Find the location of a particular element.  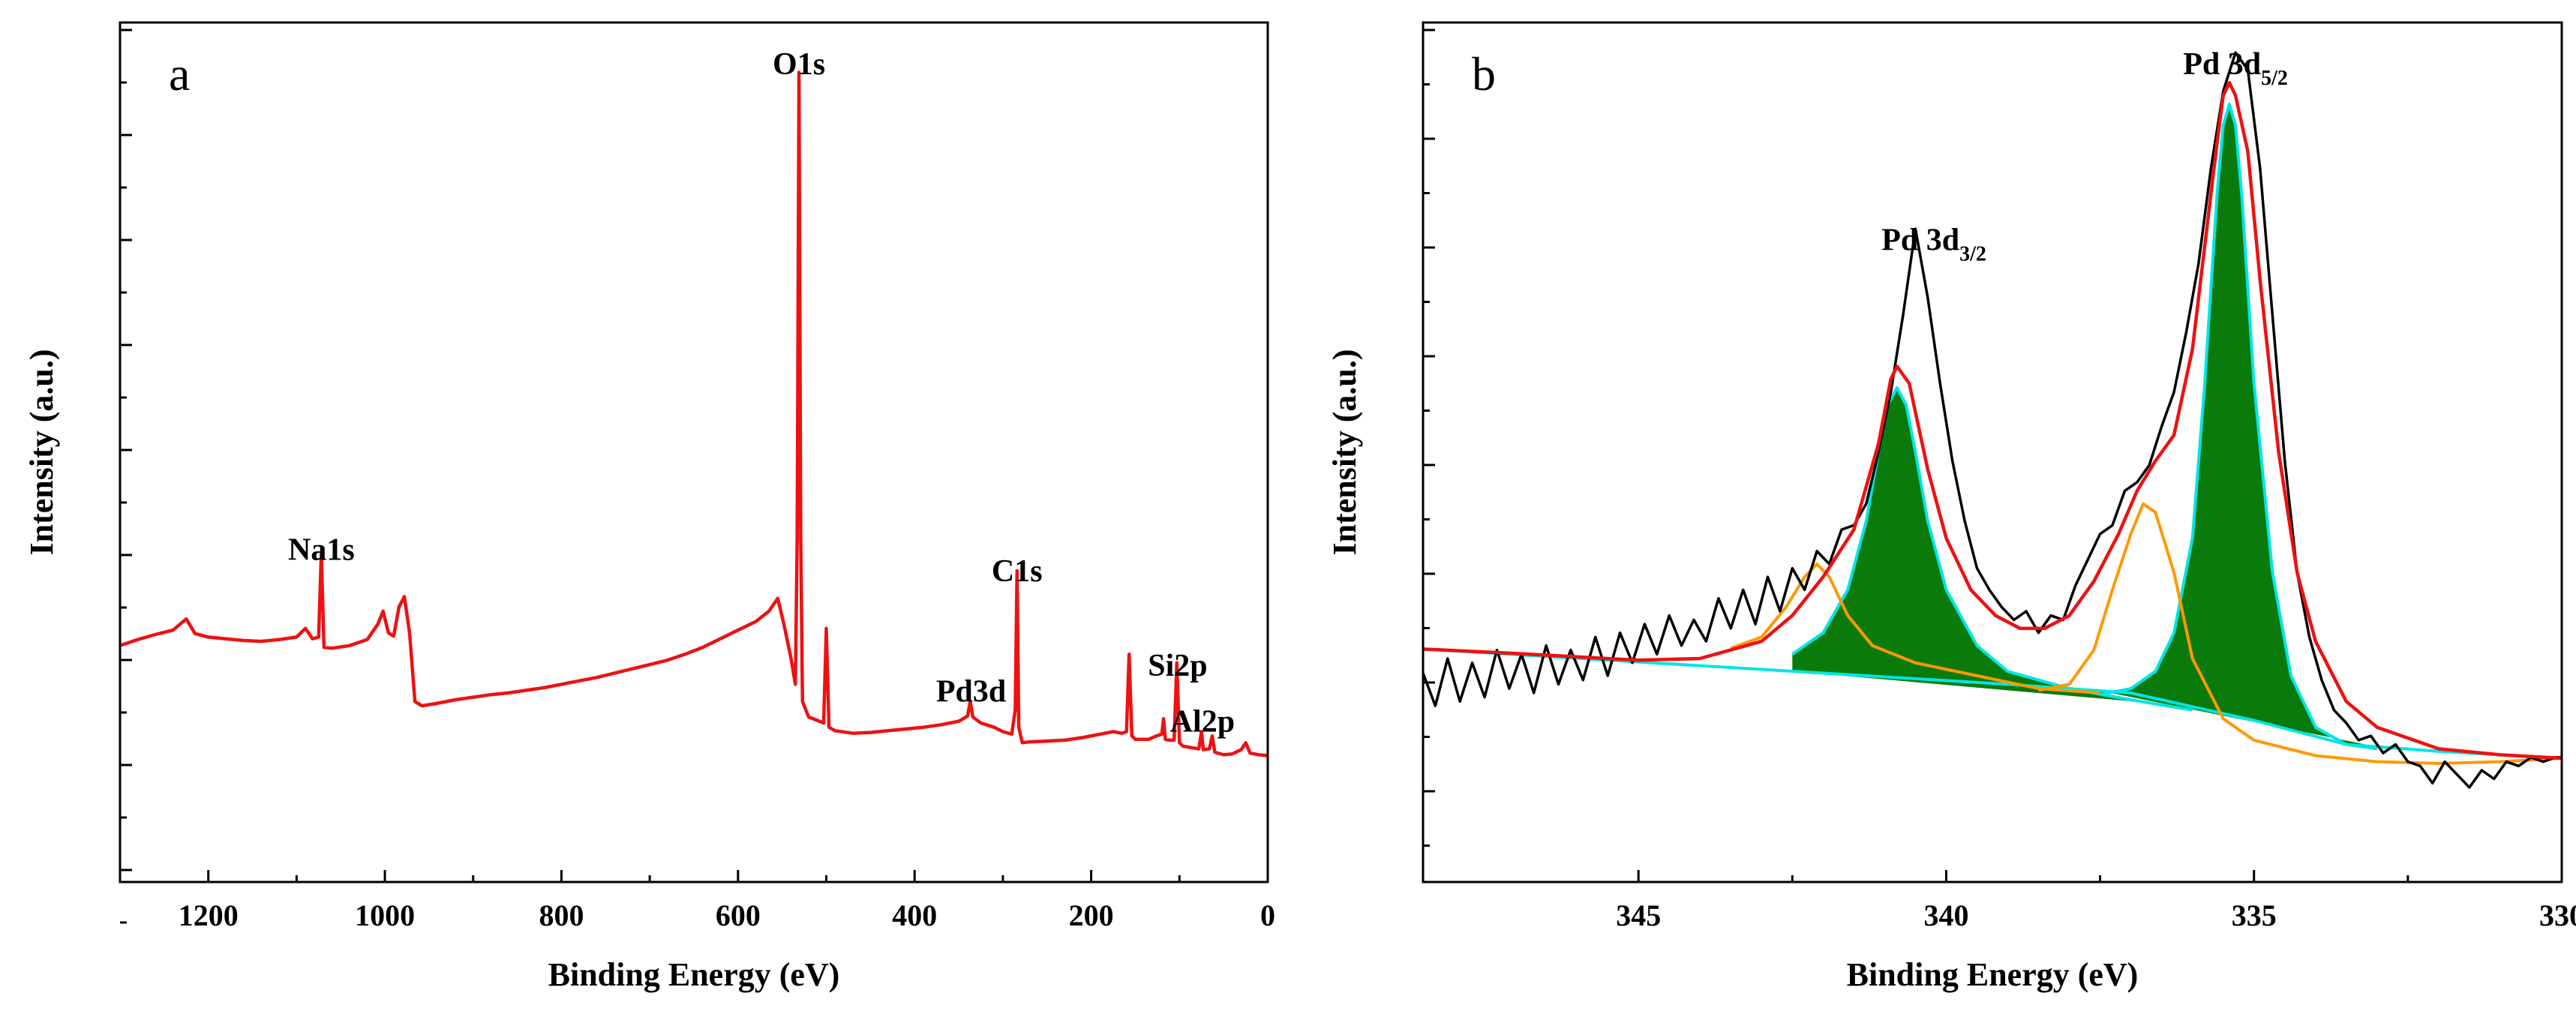

x-tick-label: 0 is located at coordinates (1267, 915).